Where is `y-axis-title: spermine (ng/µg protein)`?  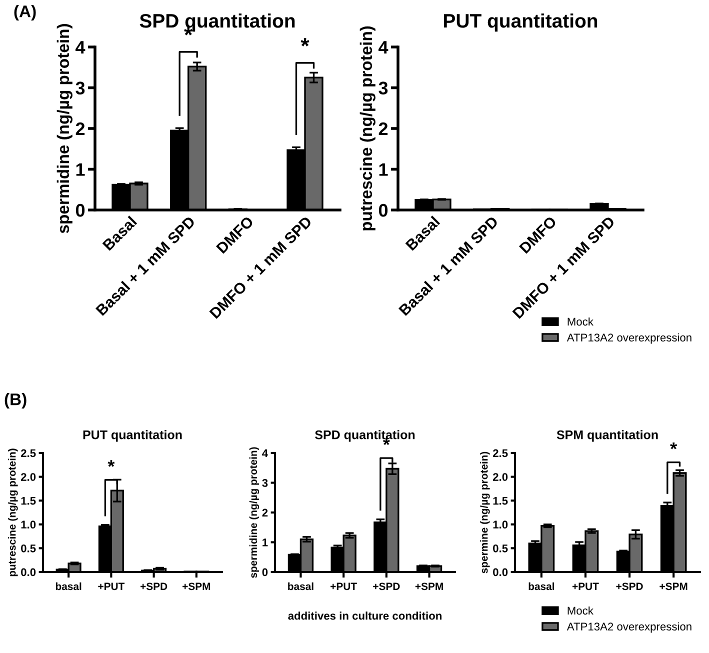 y-axis-title: spermine (ng/µg protein) is located at coordinates (485, 513).